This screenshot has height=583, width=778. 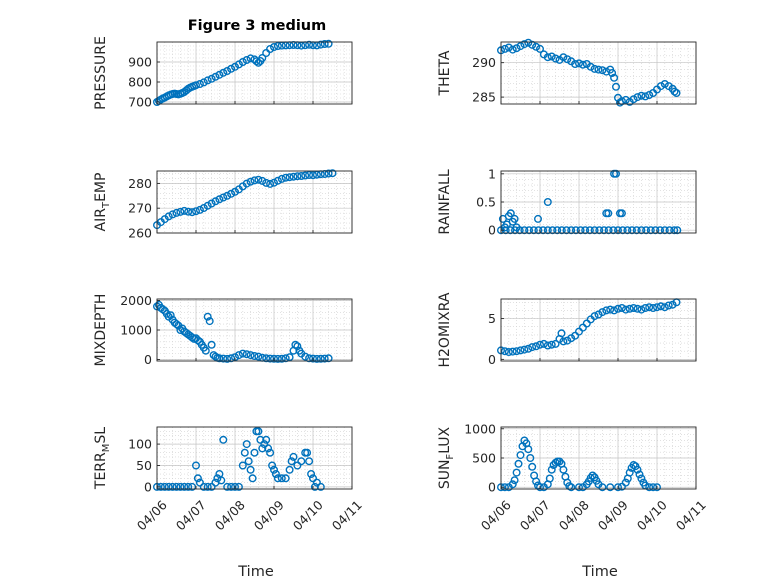 I want to click on subplot-6: 0 5 H2OMIXRA, so click(x=567, y=330).